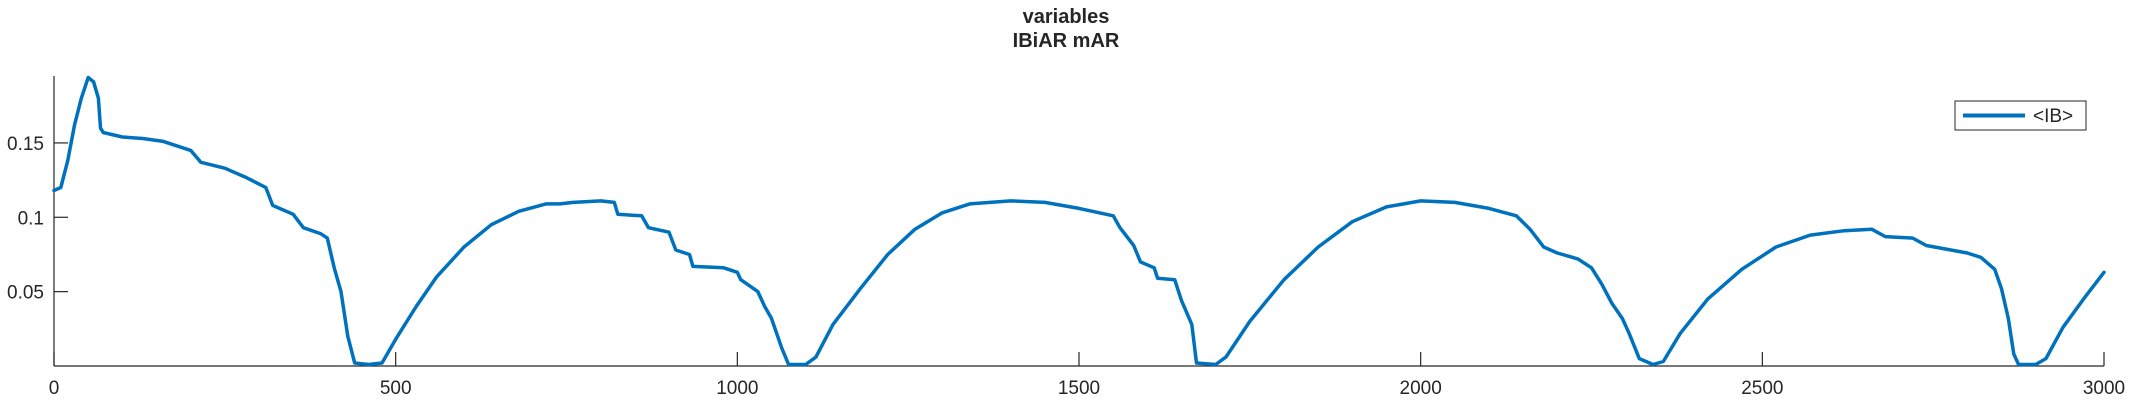 Image resolution: width=2133 pixels, height=400 pixels. What do you see at coordinates (1079, 388) in the screenshot?
I see `x-tick-label: 1500` at bounding box center [1079, 388].